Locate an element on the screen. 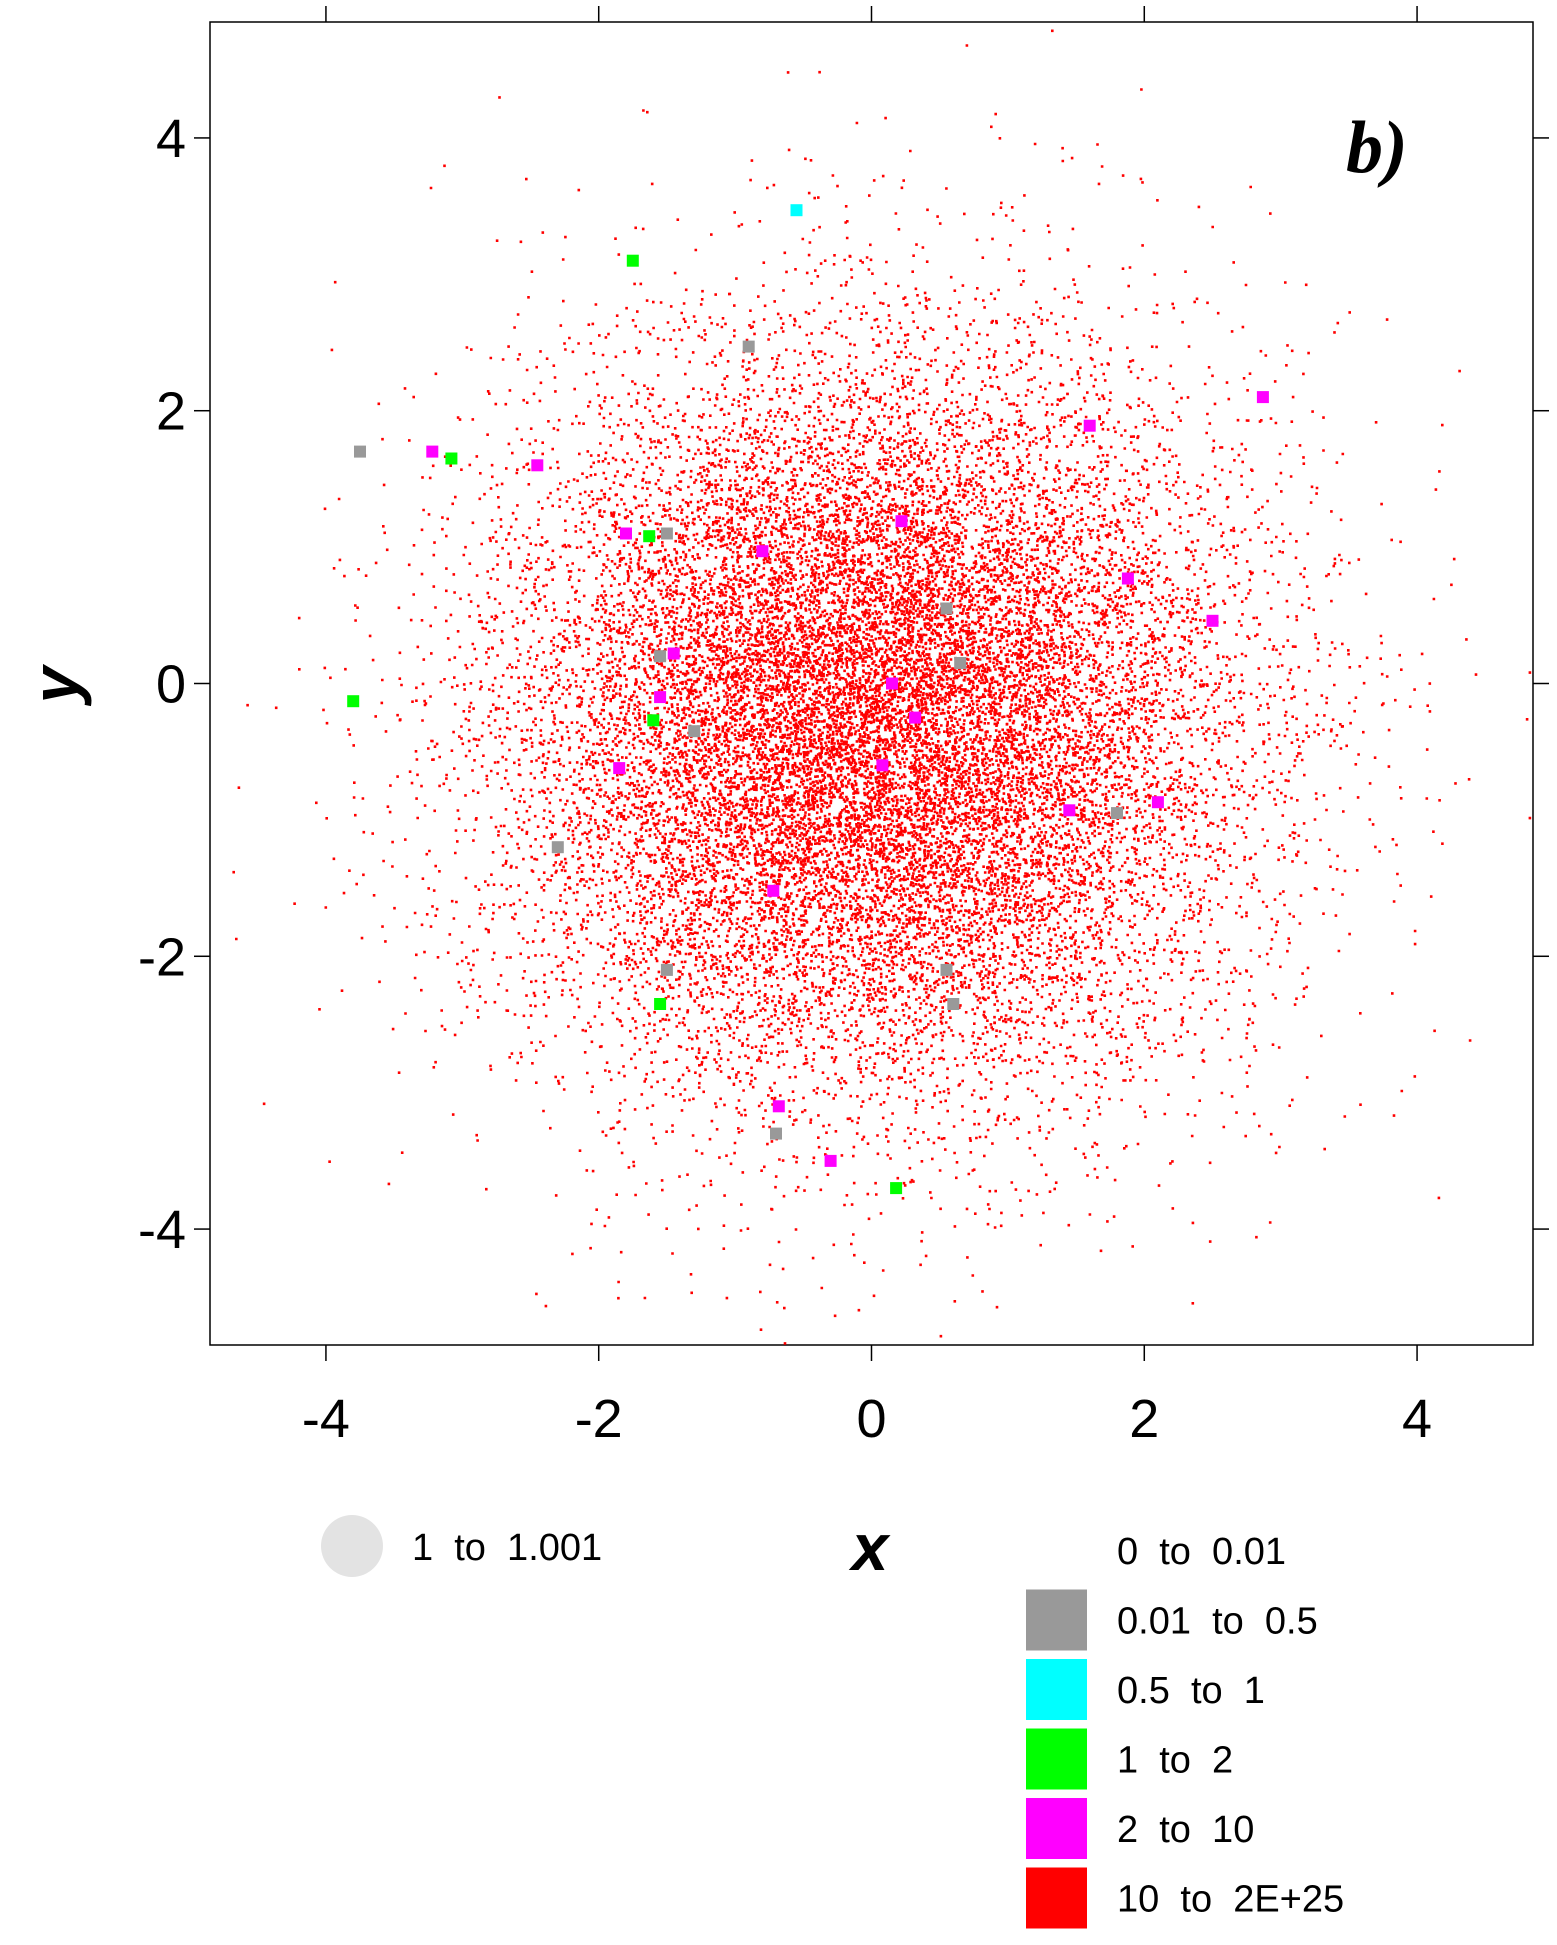  y-tick-label-4: 4 is located at coordinates (171, 139).